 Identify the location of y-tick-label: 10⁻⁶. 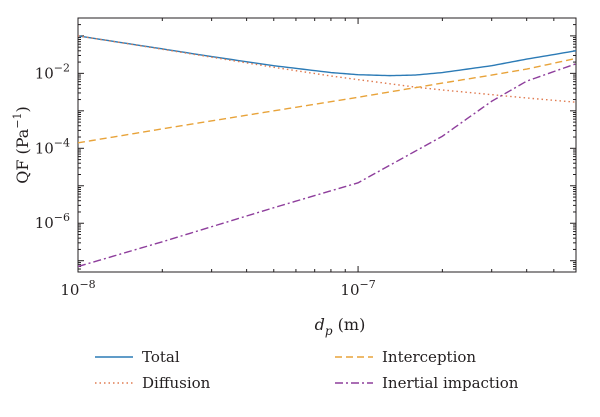
(52, 221).